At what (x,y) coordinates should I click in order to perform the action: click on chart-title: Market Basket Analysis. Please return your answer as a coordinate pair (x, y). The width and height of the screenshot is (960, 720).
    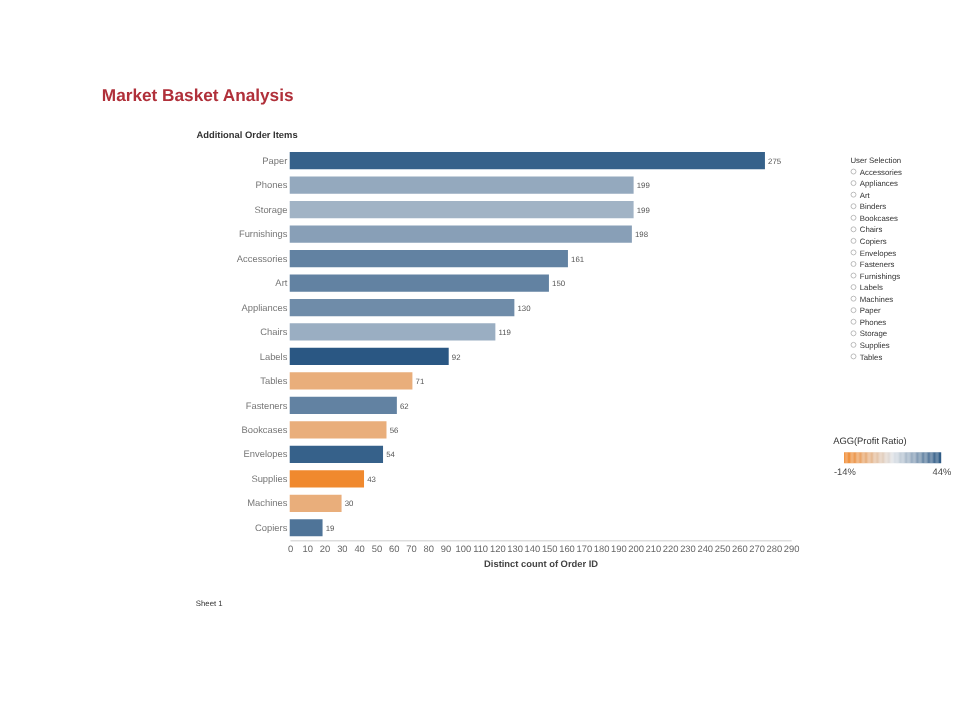
    Looking at the image, I should click on (197, 95).